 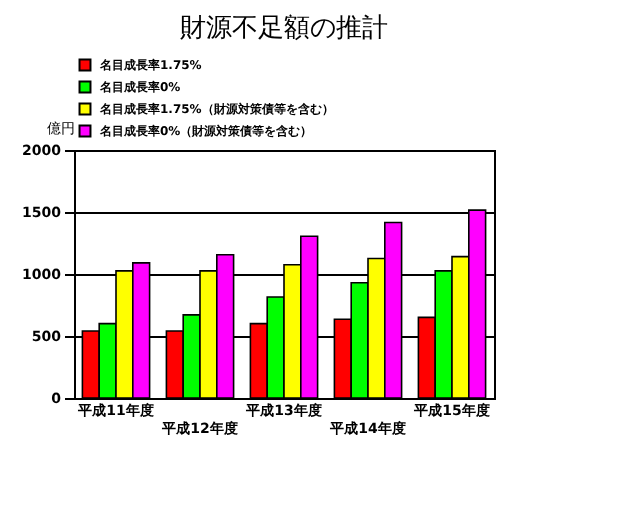 What do you see at coordinates (284, 29) in the screenshot?
I see `chart-title: 財源不足額の推計` at bounding box center [284, 29].